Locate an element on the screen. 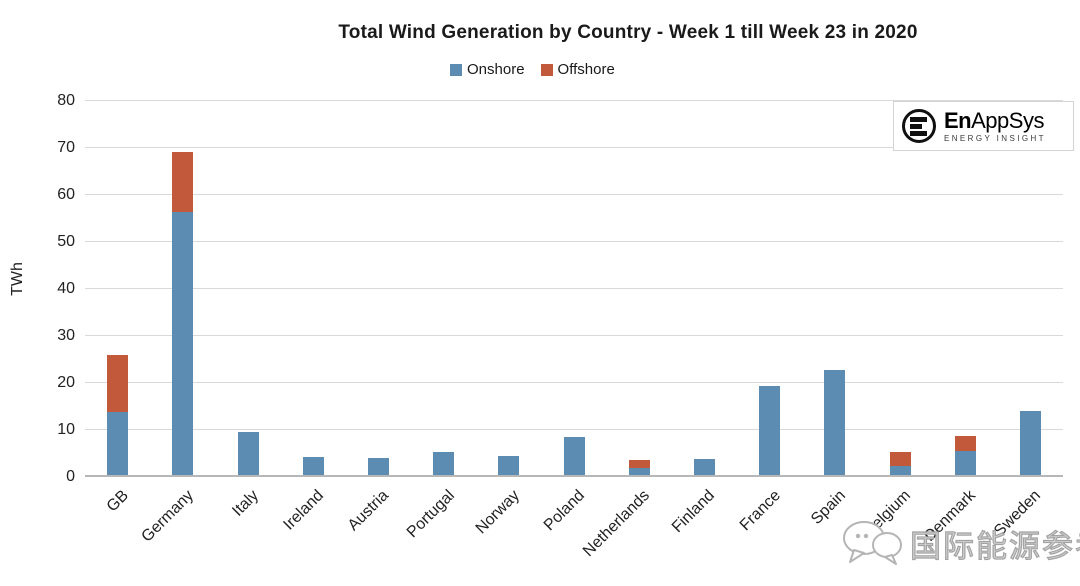 This screenshot has height=586, width=1080. bar-offshore-netherlands is located at coordinates (639, 464).